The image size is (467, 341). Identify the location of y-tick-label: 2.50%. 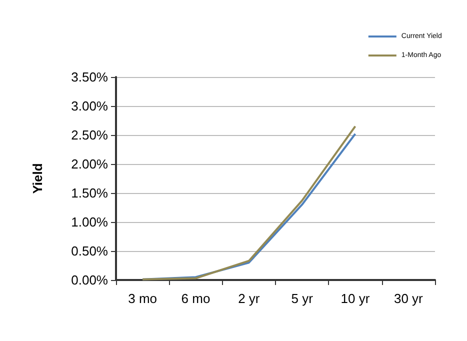
(89, 135).